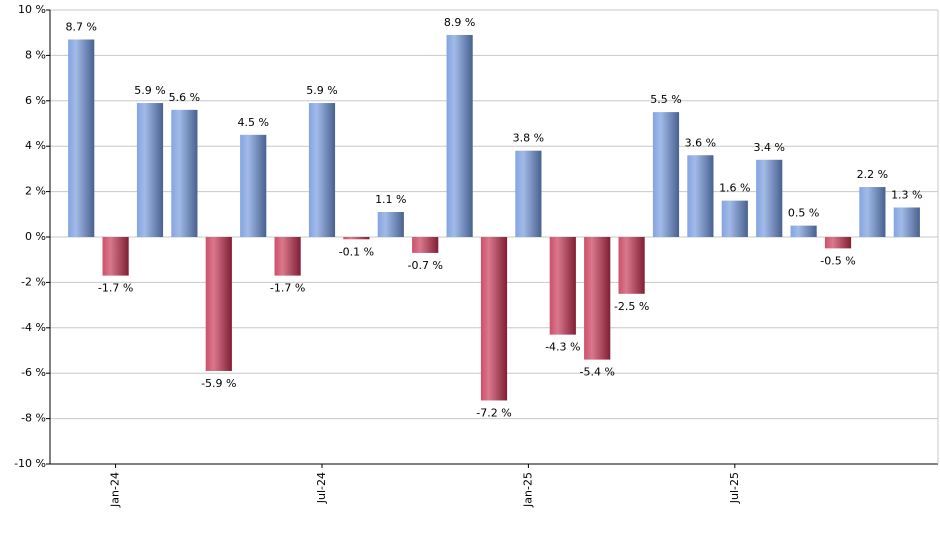  Describe the element at coordinates (33, 327) in the screenshot. I see `y-tick-label: -4 %` at that location.